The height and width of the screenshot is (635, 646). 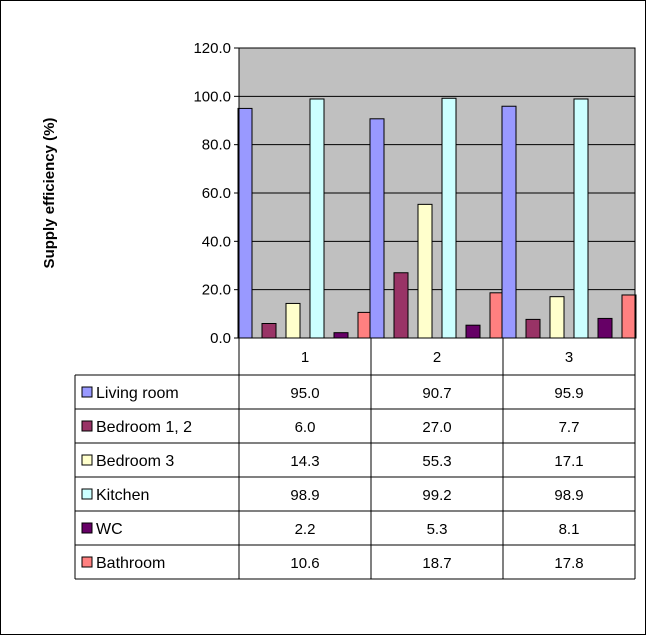 I want to click on y-tick-label: 80.0, so click(x=216, y=145).